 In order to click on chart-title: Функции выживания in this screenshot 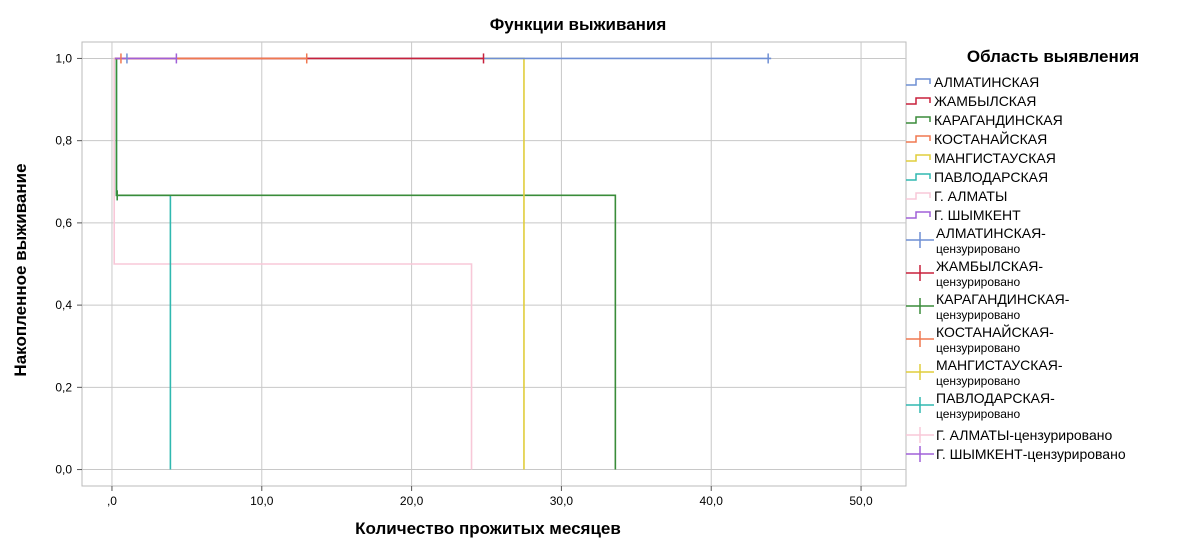, I will do `click(578, 24)`.